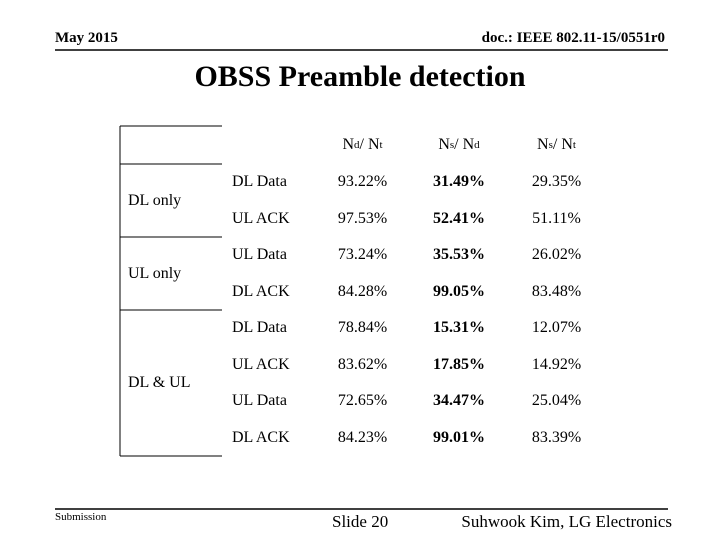  What do you see at coordinates (155, 273) in the screenshot?
I see `group-label: UL only` at bounding box center [155, 273].